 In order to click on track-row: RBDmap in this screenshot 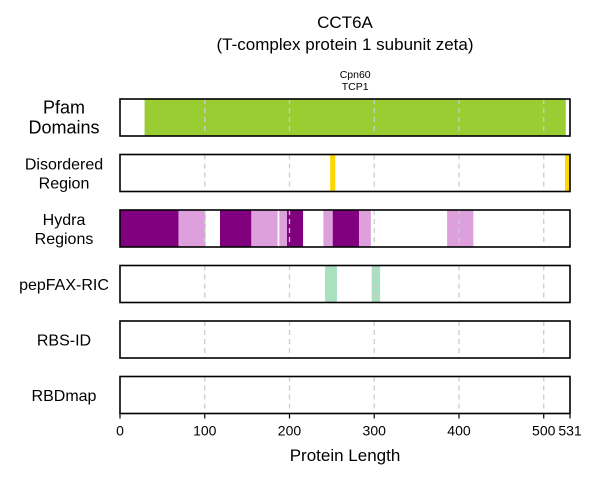, I will do `click(301, 395)`.